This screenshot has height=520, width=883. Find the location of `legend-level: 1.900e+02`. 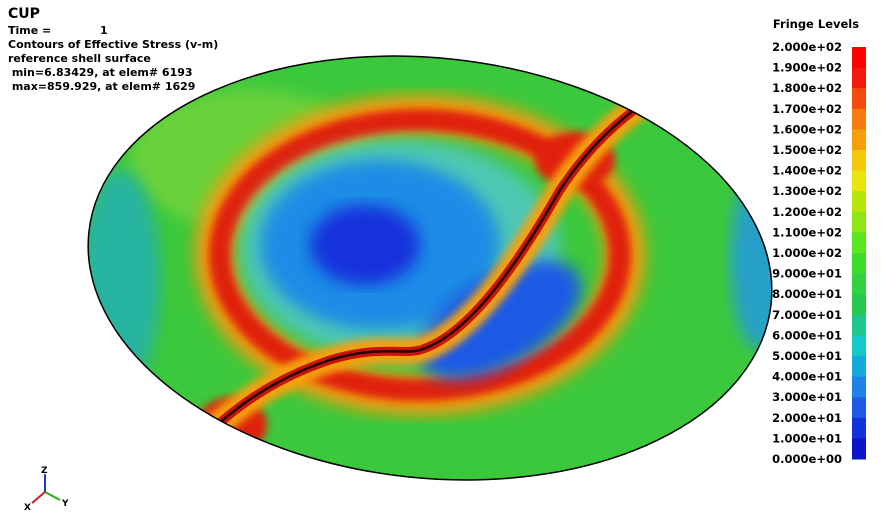

legend-level: 1.900e+02 is located at coordinates (807, 68).